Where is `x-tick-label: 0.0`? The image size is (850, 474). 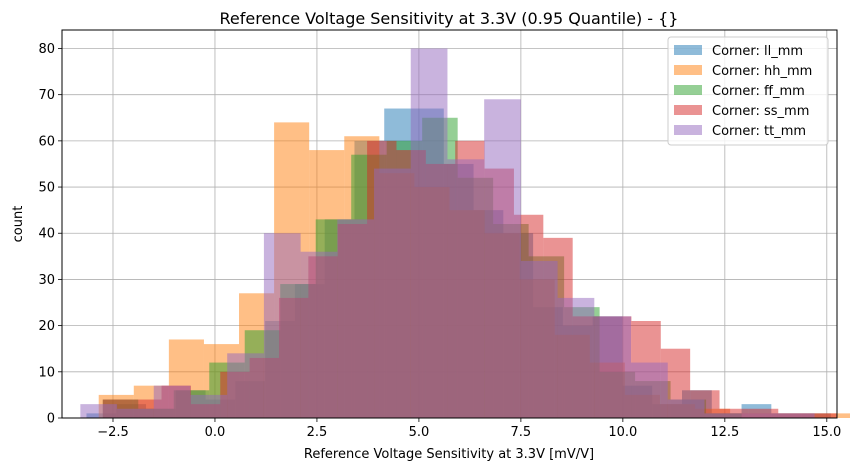 x-tick-label: 0.0 is located at coordinates (215, 432).